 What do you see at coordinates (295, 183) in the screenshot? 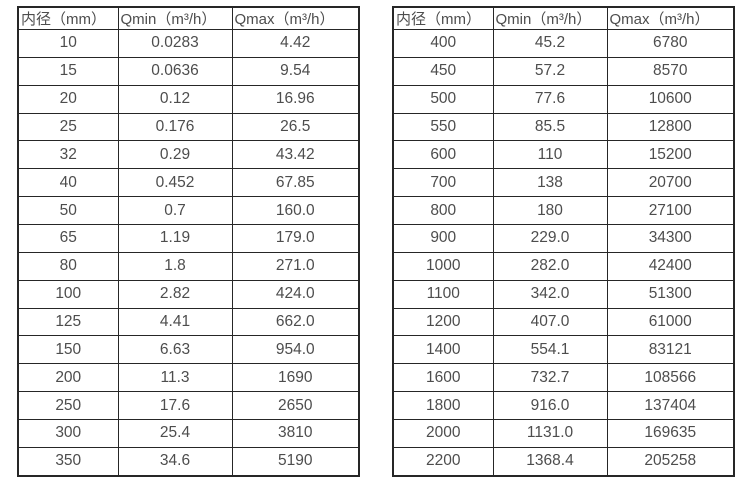
I see `table-cell: 67.85` at bounding box center [295, 183].